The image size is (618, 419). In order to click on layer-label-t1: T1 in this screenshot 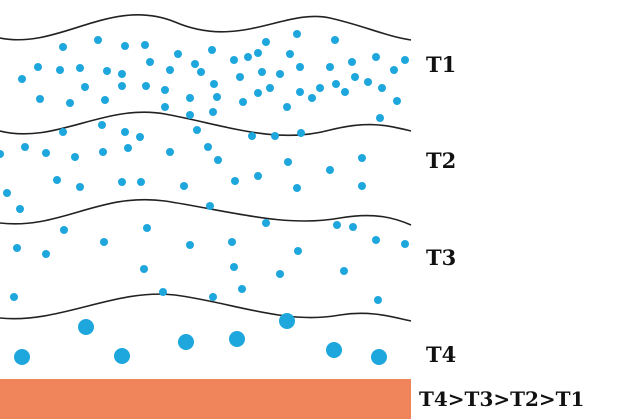, I will do `click(441, 64)`.